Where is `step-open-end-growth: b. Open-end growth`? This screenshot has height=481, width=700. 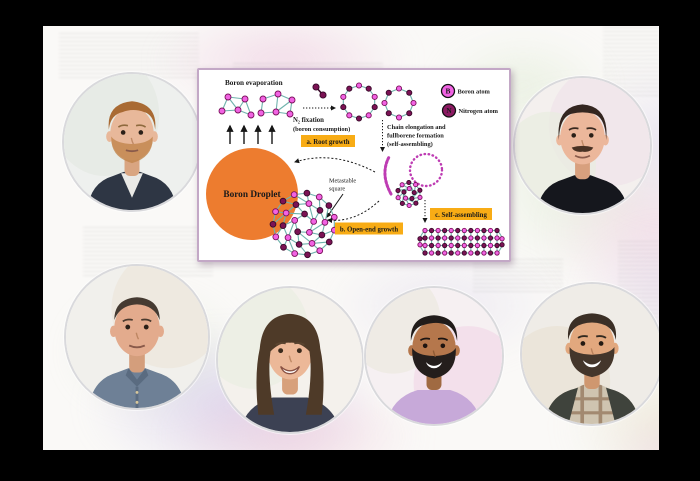 step-open-end-growth: b. Open-end growth is located at coordinates (369, 228).